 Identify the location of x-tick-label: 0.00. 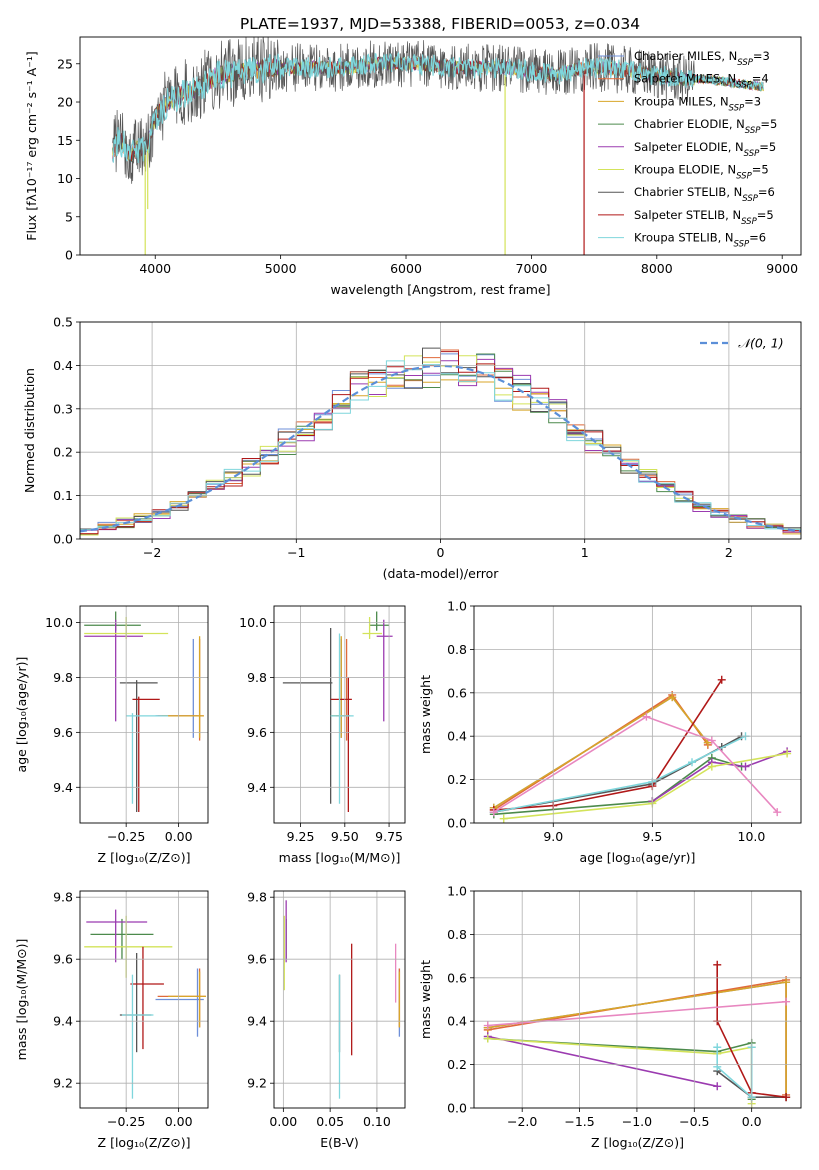
(179, 1121).